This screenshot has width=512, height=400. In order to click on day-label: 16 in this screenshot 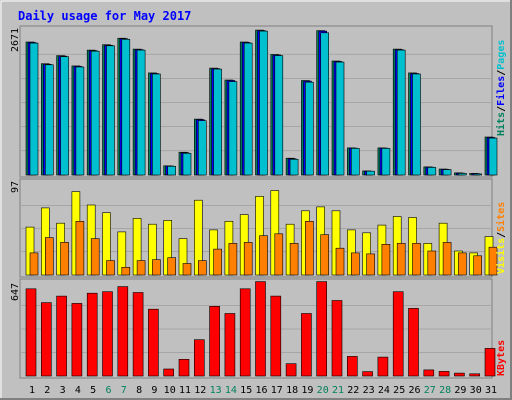, I will do `click(261, 390)`.